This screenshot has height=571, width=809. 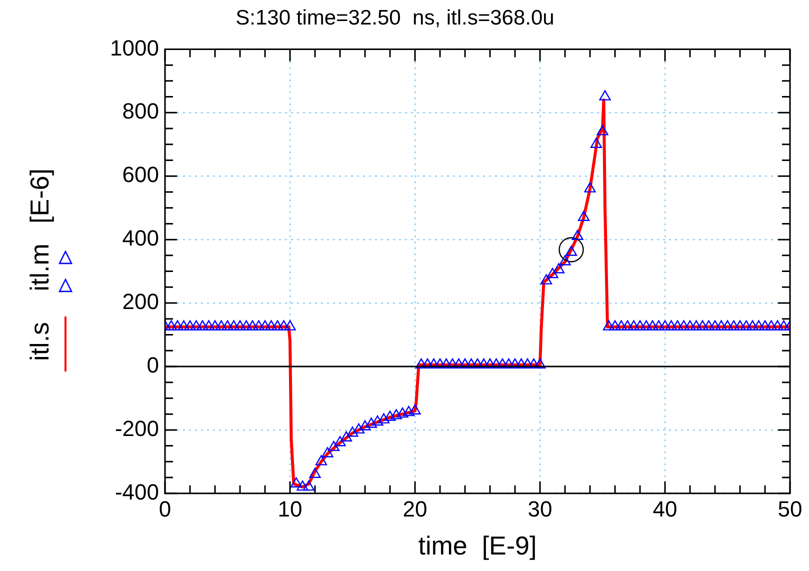 I want to click on x-axis-title: time [E-9], so click(x=477, y=545).